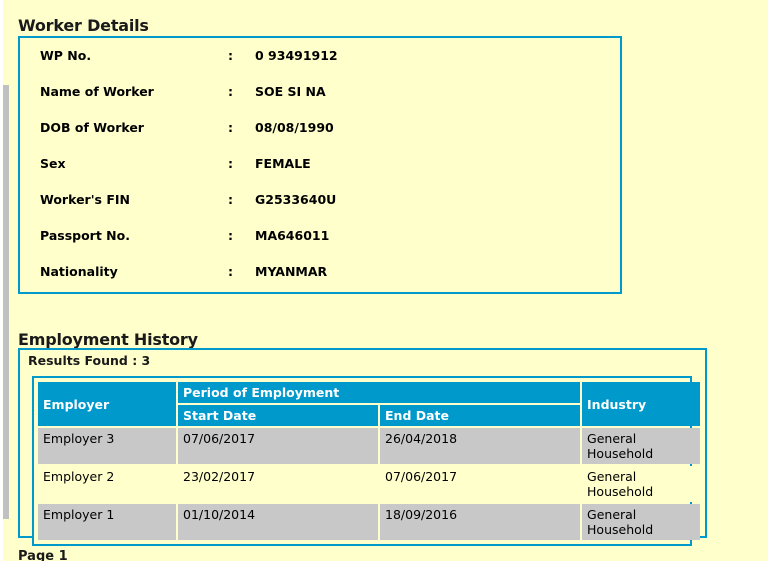 Image resolution: width=768 pixels, height=561 pixels. I want to click on cell-start-date: 23/02/2017, so click(278, 484).